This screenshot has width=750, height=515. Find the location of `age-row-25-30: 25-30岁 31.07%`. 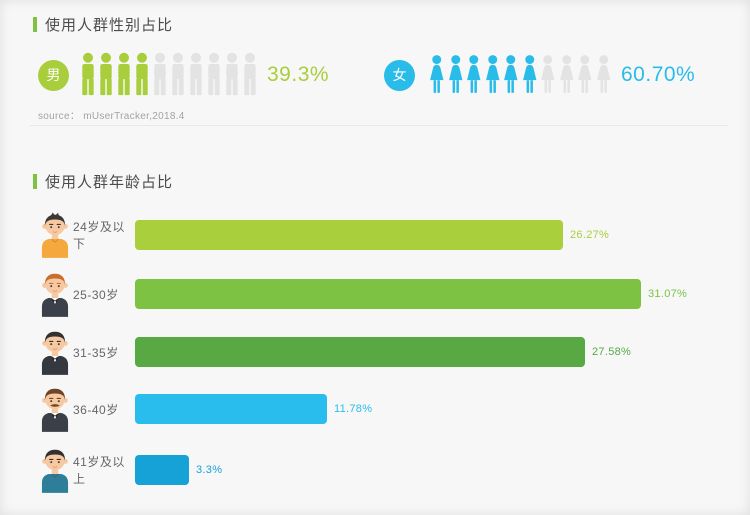

age-row-25-30: 25-30岁 31.07% is located at coordinates (358, 294).